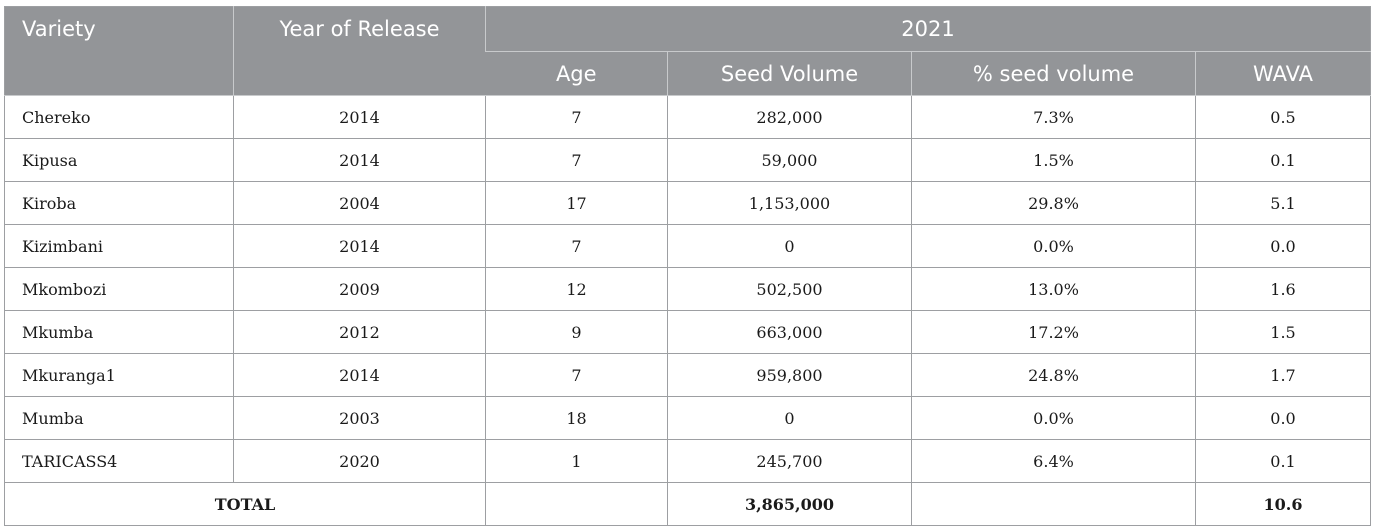  I want to click on table-row: TARICASS4 2020 1 245,700 6.4% 0.1, so click(688, 461).